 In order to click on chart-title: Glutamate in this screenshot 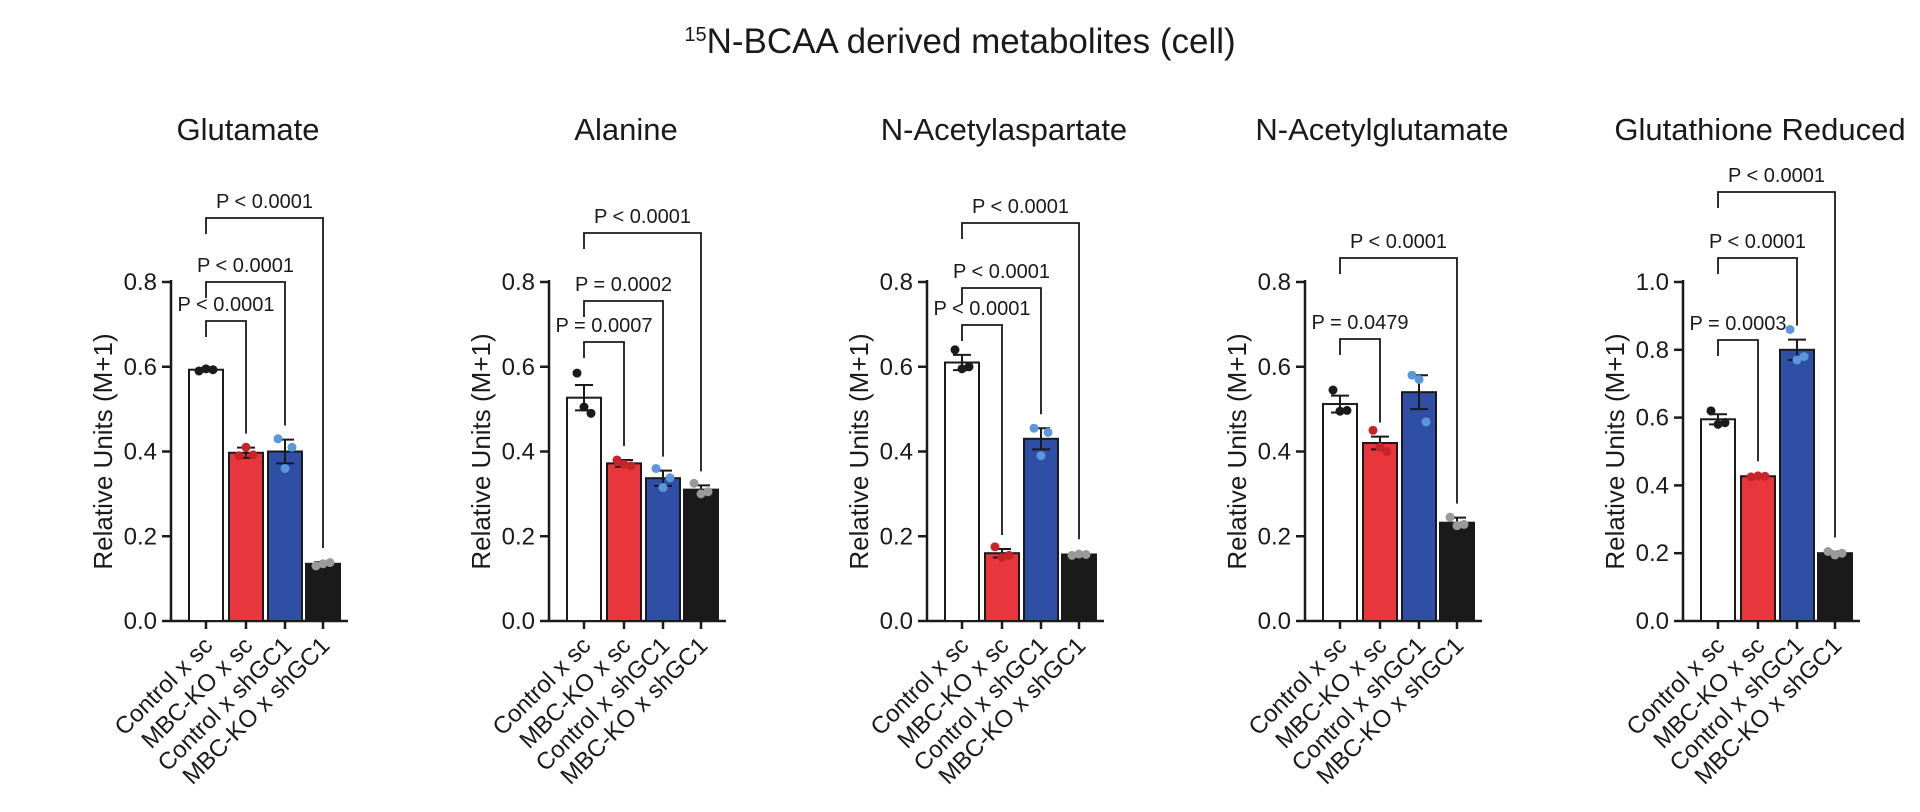, I will do `click(247, 129)`.